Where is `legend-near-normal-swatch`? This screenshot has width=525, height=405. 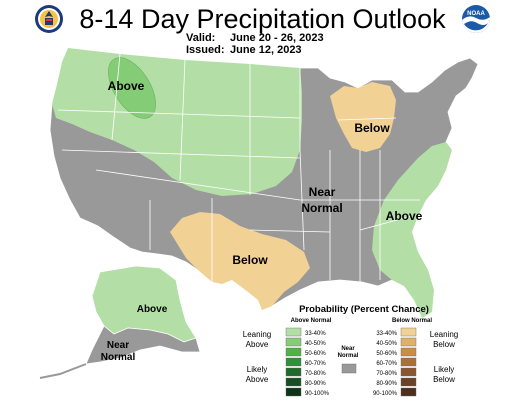 legend-near-normal-swatch is located at coordinates (349, 368).